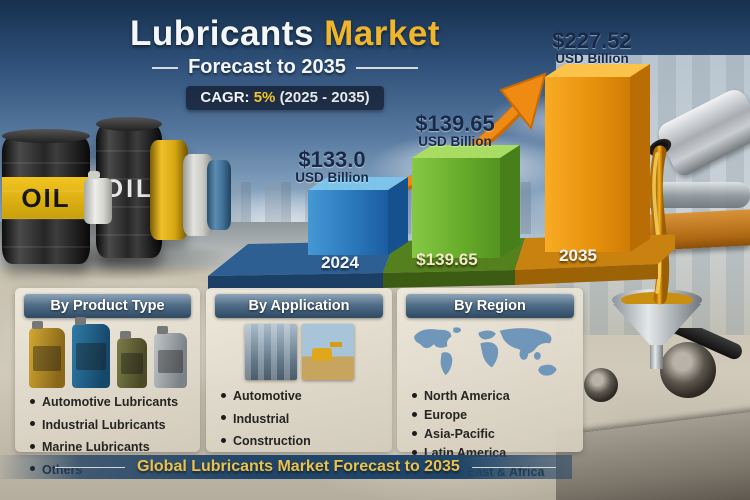 This screenshot has height=500, width=750. What do you see at coordinates (340, 262) in the screenshot?
I see `axis-label-2024: 2024` at bounding box center [340, 262].